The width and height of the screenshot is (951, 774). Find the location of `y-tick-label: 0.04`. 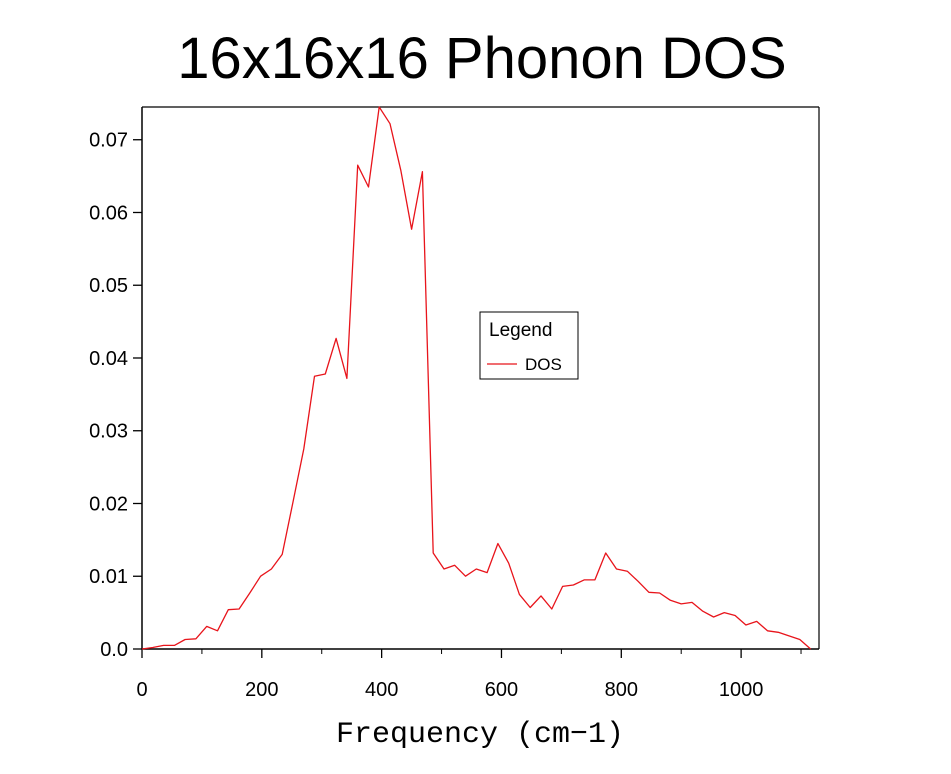

y-tick-label: 0.04 is located at coordinates (108, 359).